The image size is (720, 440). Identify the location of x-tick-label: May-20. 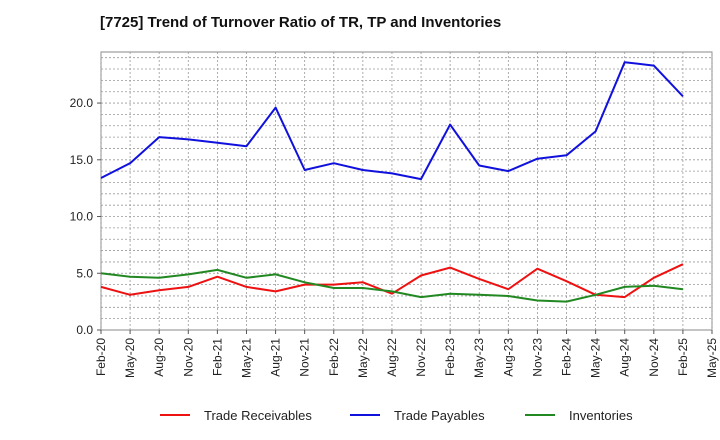
(130, 358).